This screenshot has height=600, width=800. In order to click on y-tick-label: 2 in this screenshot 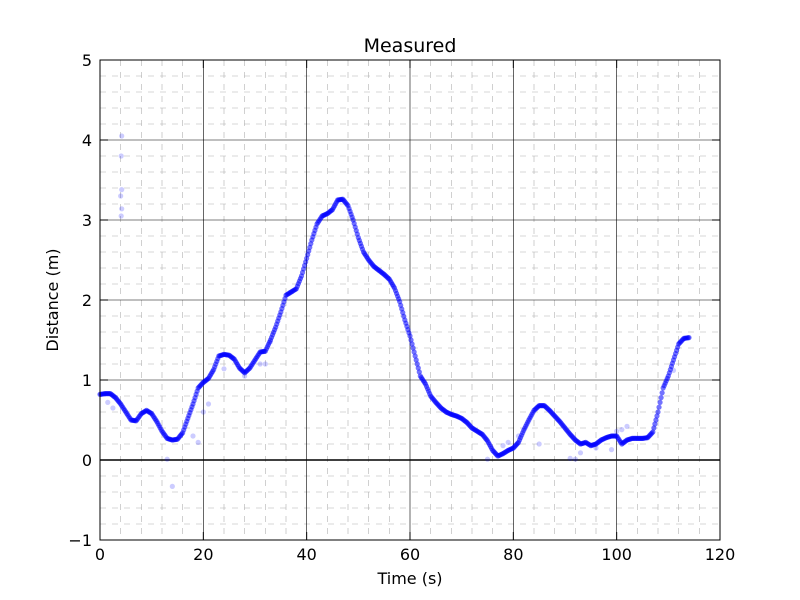, I will do `click(87, 300)`.